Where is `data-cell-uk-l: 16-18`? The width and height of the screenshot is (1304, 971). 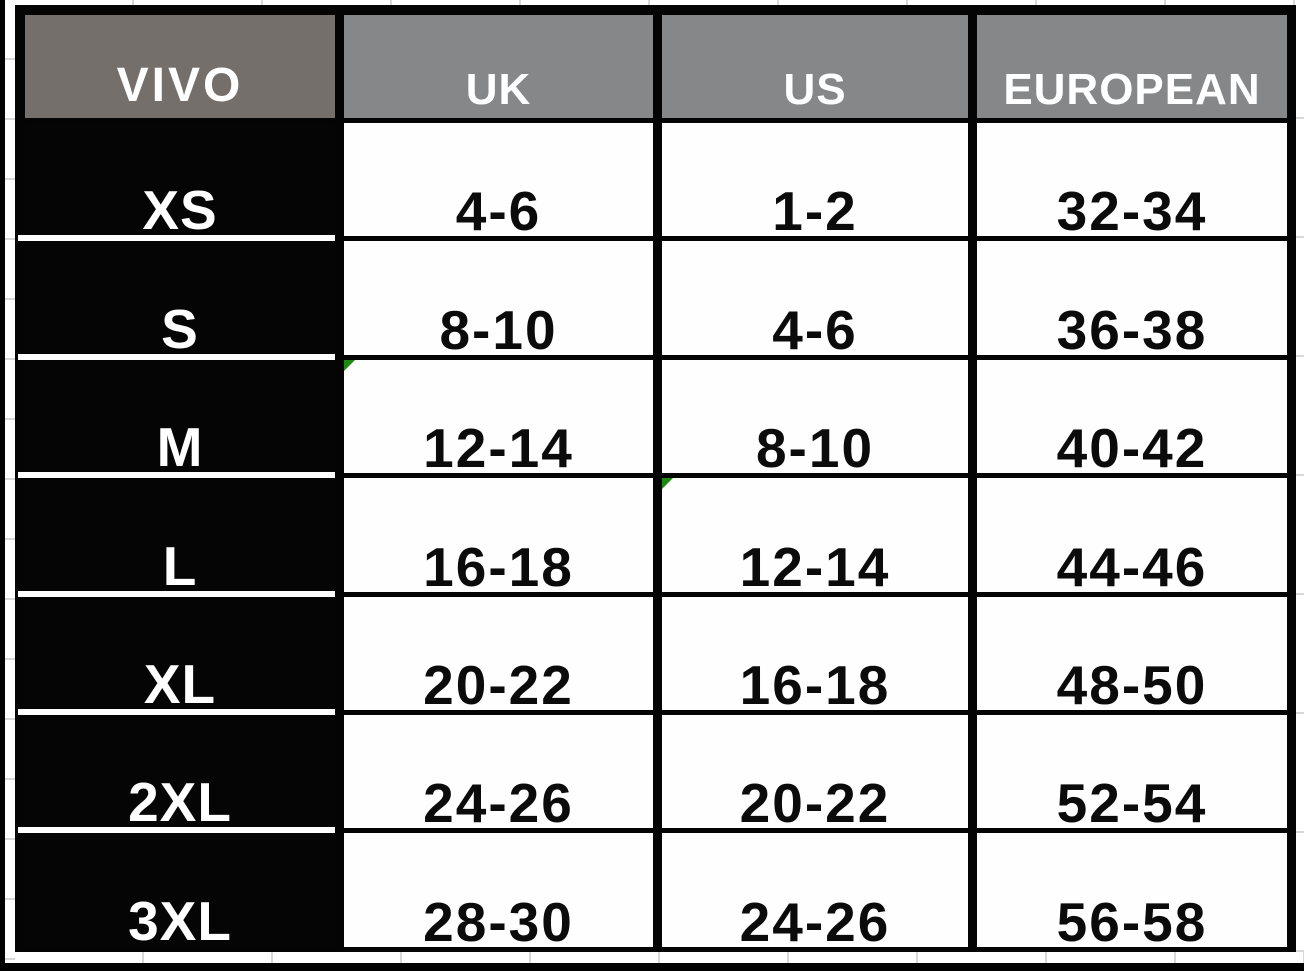
data-cell-uk-l: 16-18 is located at coordinates (498, 536).